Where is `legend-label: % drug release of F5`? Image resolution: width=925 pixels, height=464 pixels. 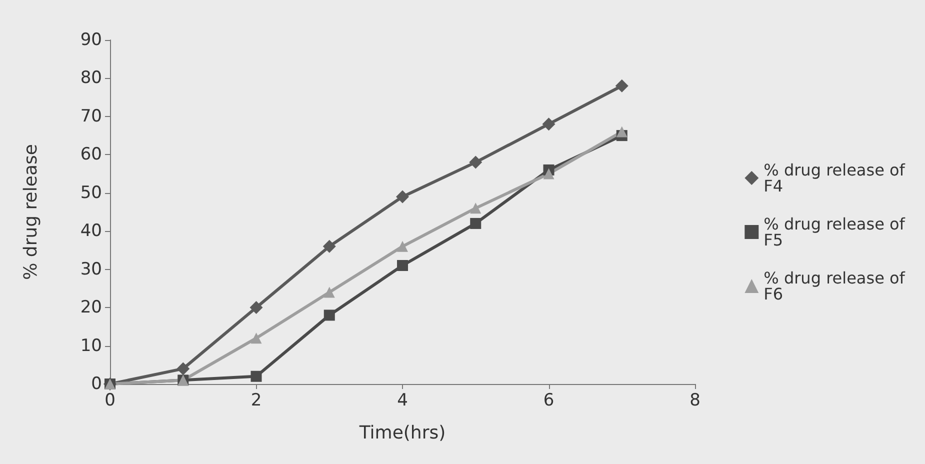
legend-label: % drug release of F5 is located at coordinates (837, 232).